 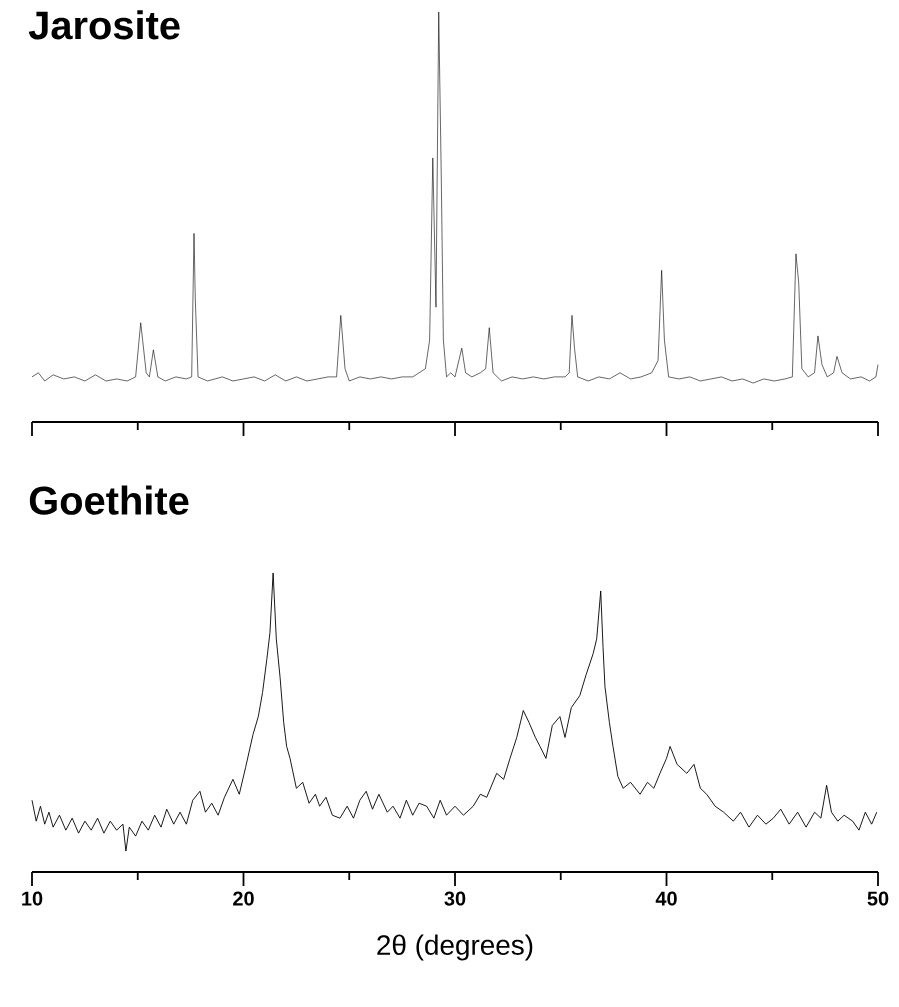 I want to click on chart-title: Goethite, so click(x=109, y=500).